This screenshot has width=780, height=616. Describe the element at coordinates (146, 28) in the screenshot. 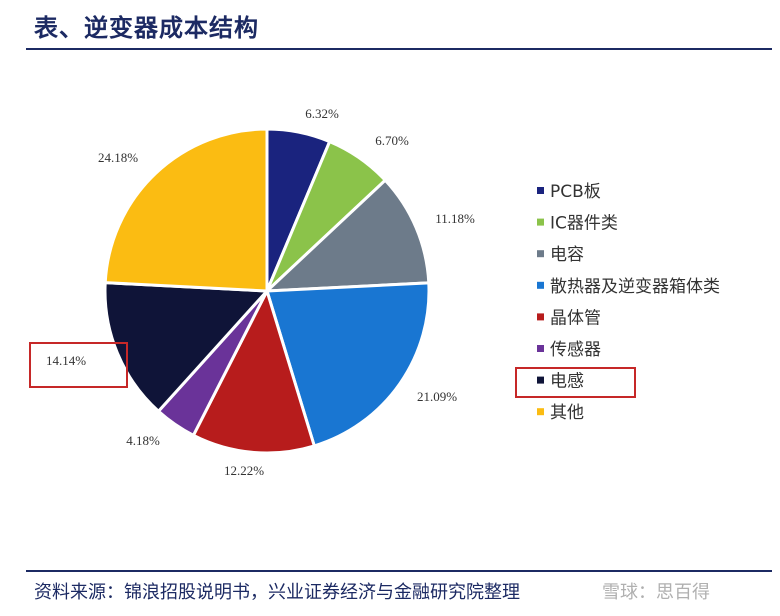

I see `page-title: 表、逆变器成本结构` at that location.